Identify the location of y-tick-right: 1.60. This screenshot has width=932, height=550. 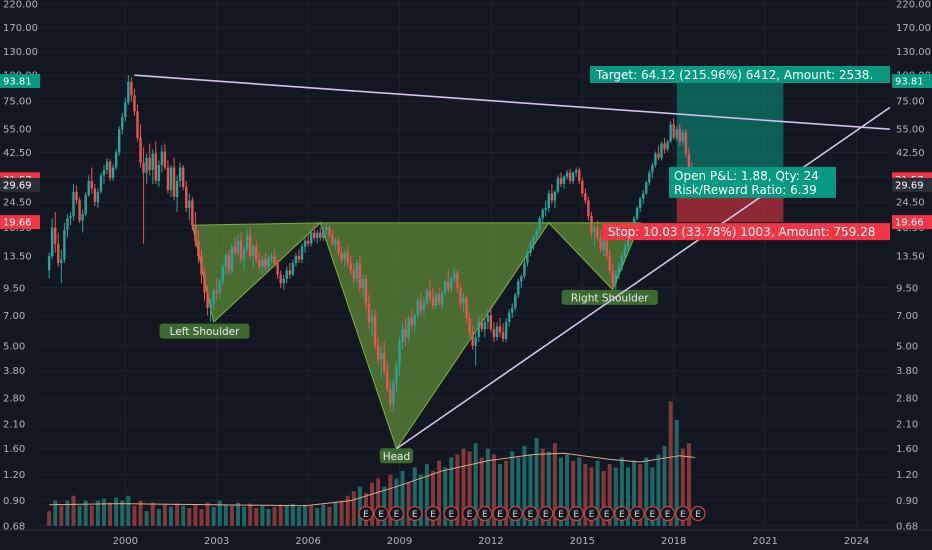
(907, 449).